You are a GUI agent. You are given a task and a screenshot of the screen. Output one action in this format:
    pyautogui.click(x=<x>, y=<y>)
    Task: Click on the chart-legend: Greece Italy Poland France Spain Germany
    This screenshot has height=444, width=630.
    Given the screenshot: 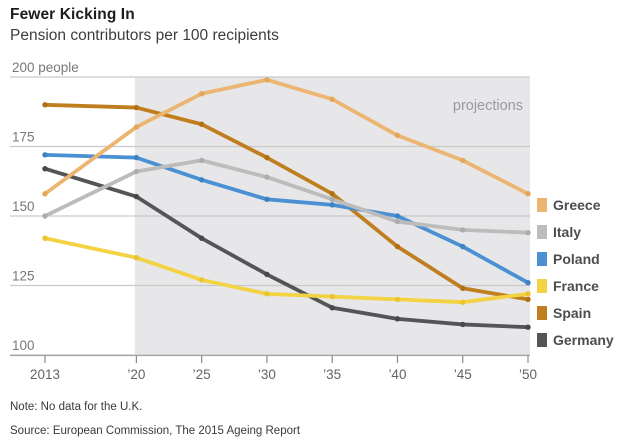 What is the action you would take?
    pyautogui.click(x=575, y=277)
    